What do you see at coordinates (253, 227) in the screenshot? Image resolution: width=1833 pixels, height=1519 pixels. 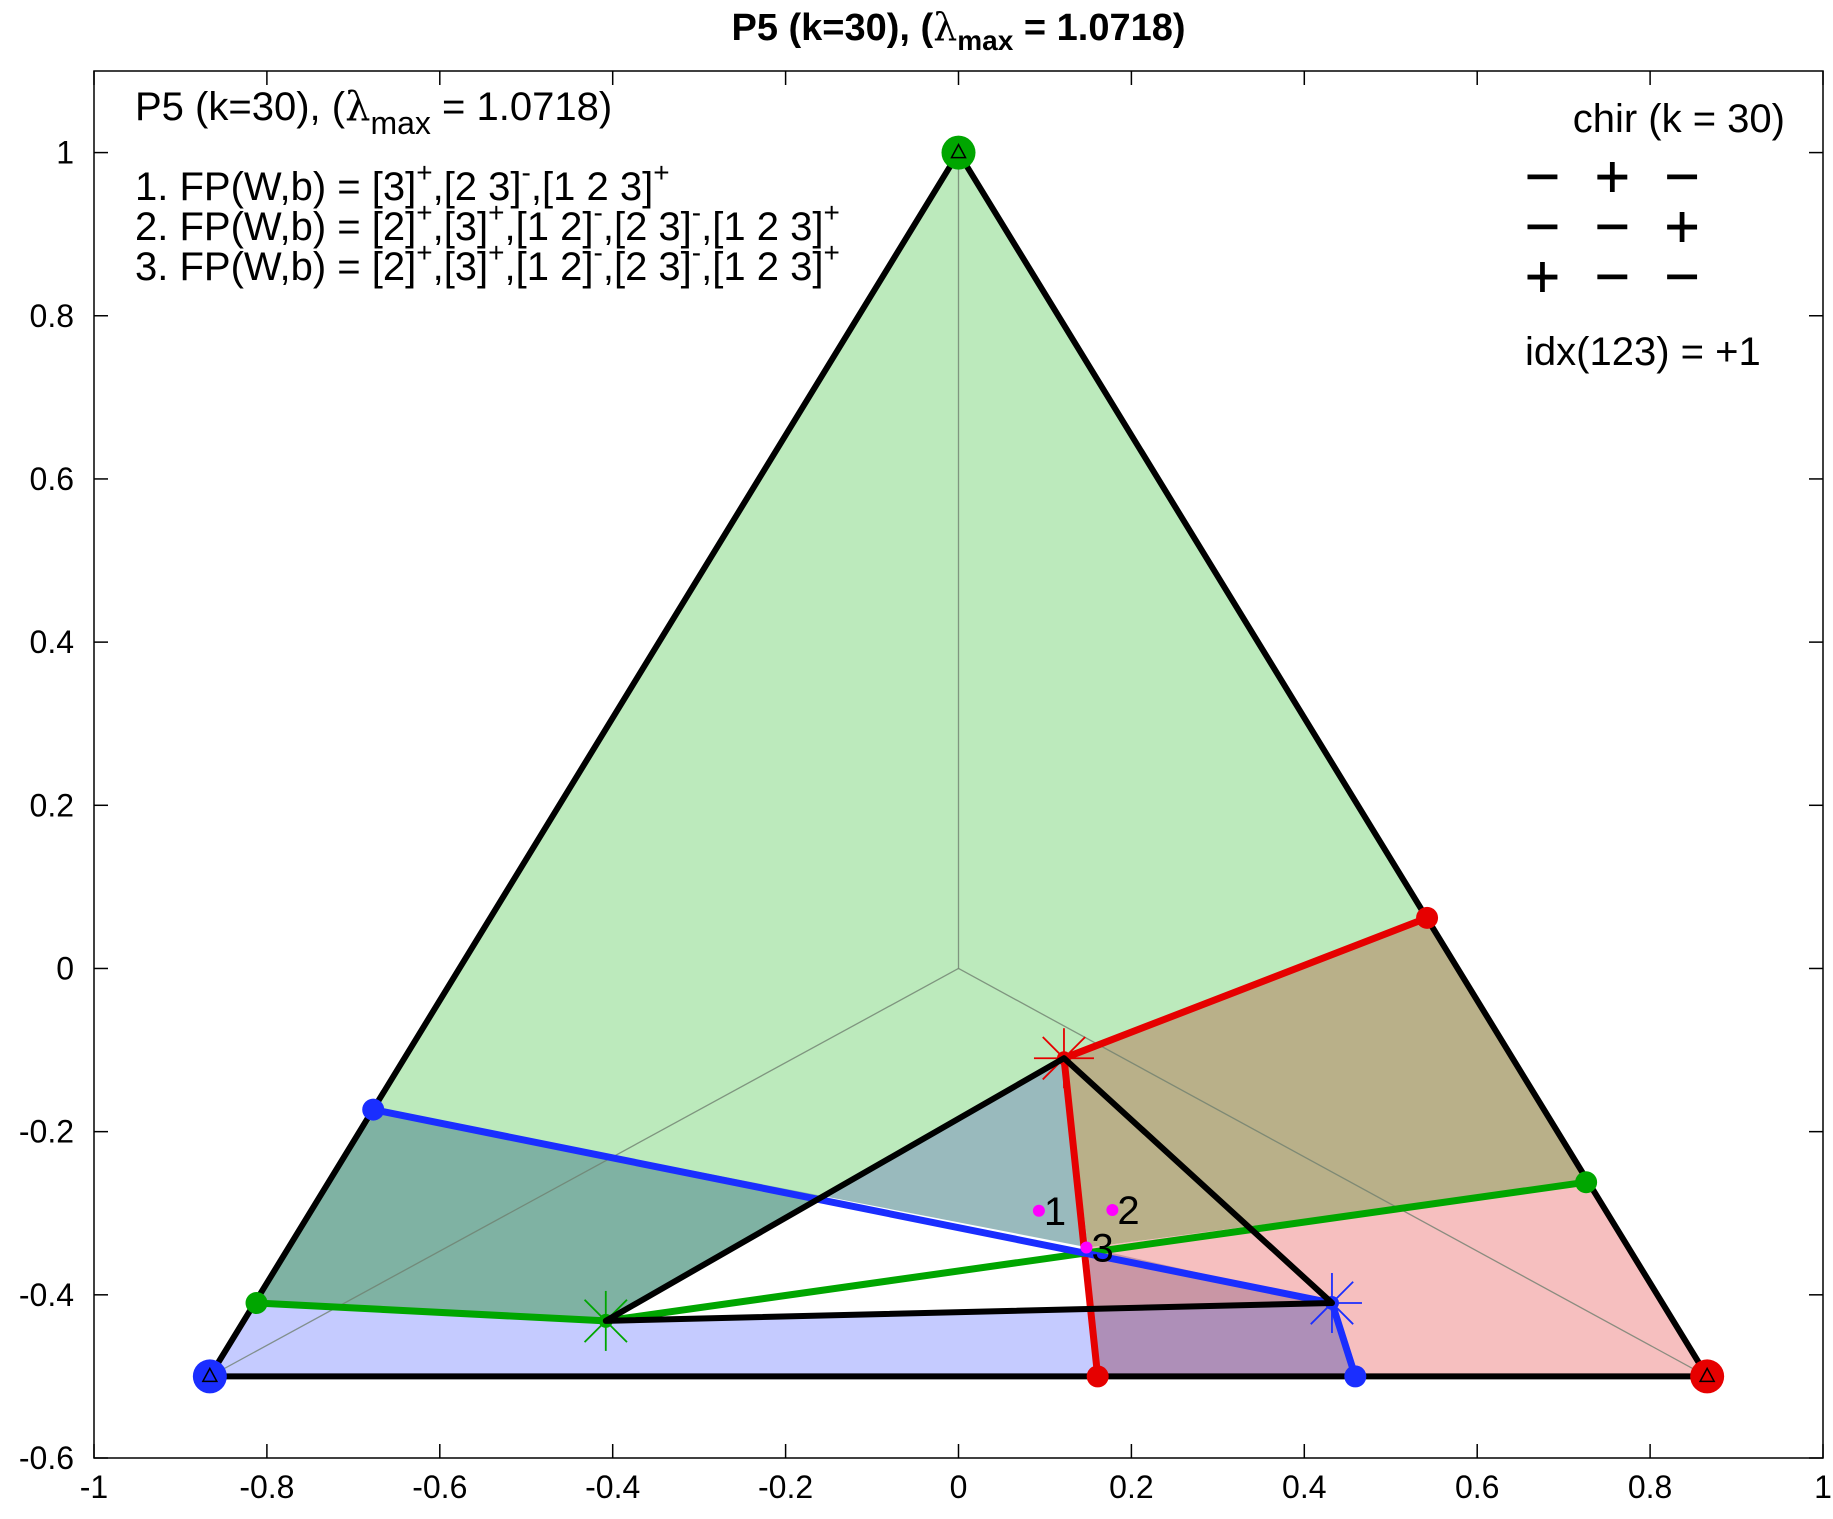 I see `fp-prefix: 2. FP(W,b) =` at bounding box center [253, 227].